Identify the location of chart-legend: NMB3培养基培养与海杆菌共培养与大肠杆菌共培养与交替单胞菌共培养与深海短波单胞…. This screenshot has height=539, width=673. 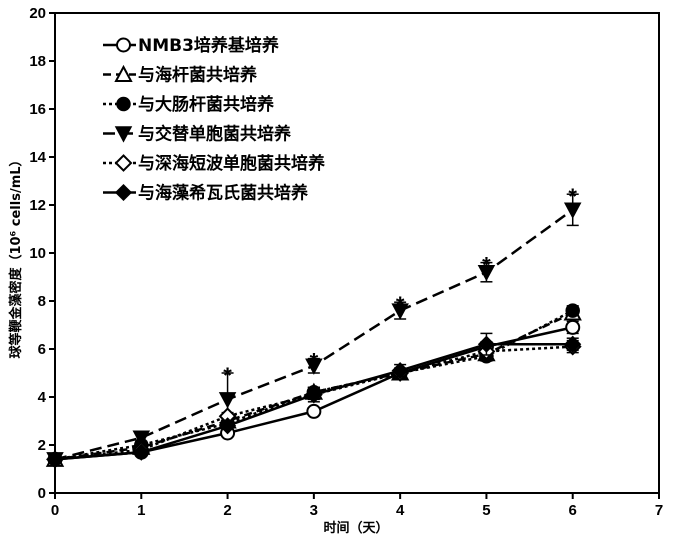
(214, 119).